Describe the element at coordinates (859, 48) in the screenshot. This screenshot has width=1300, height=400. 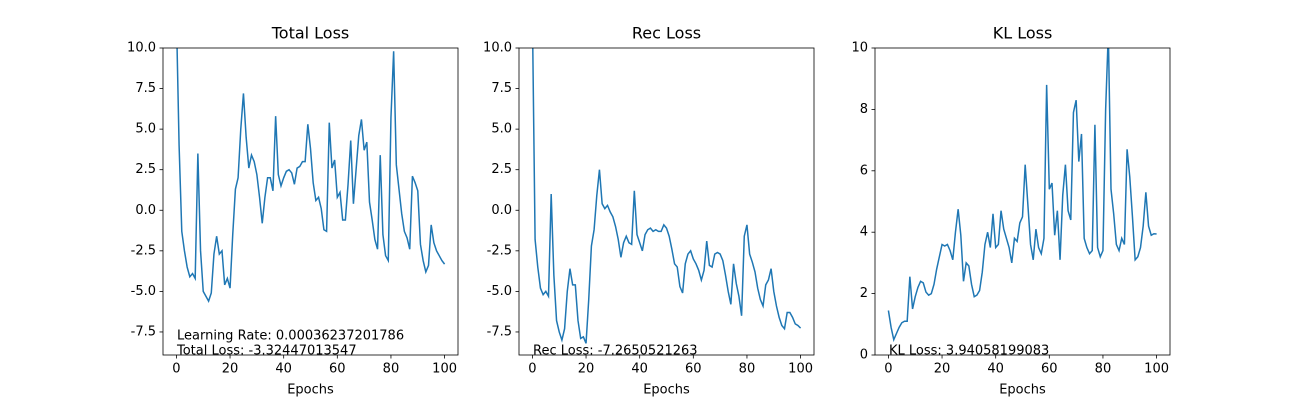
I see `y-tick-label: 10` at that location.